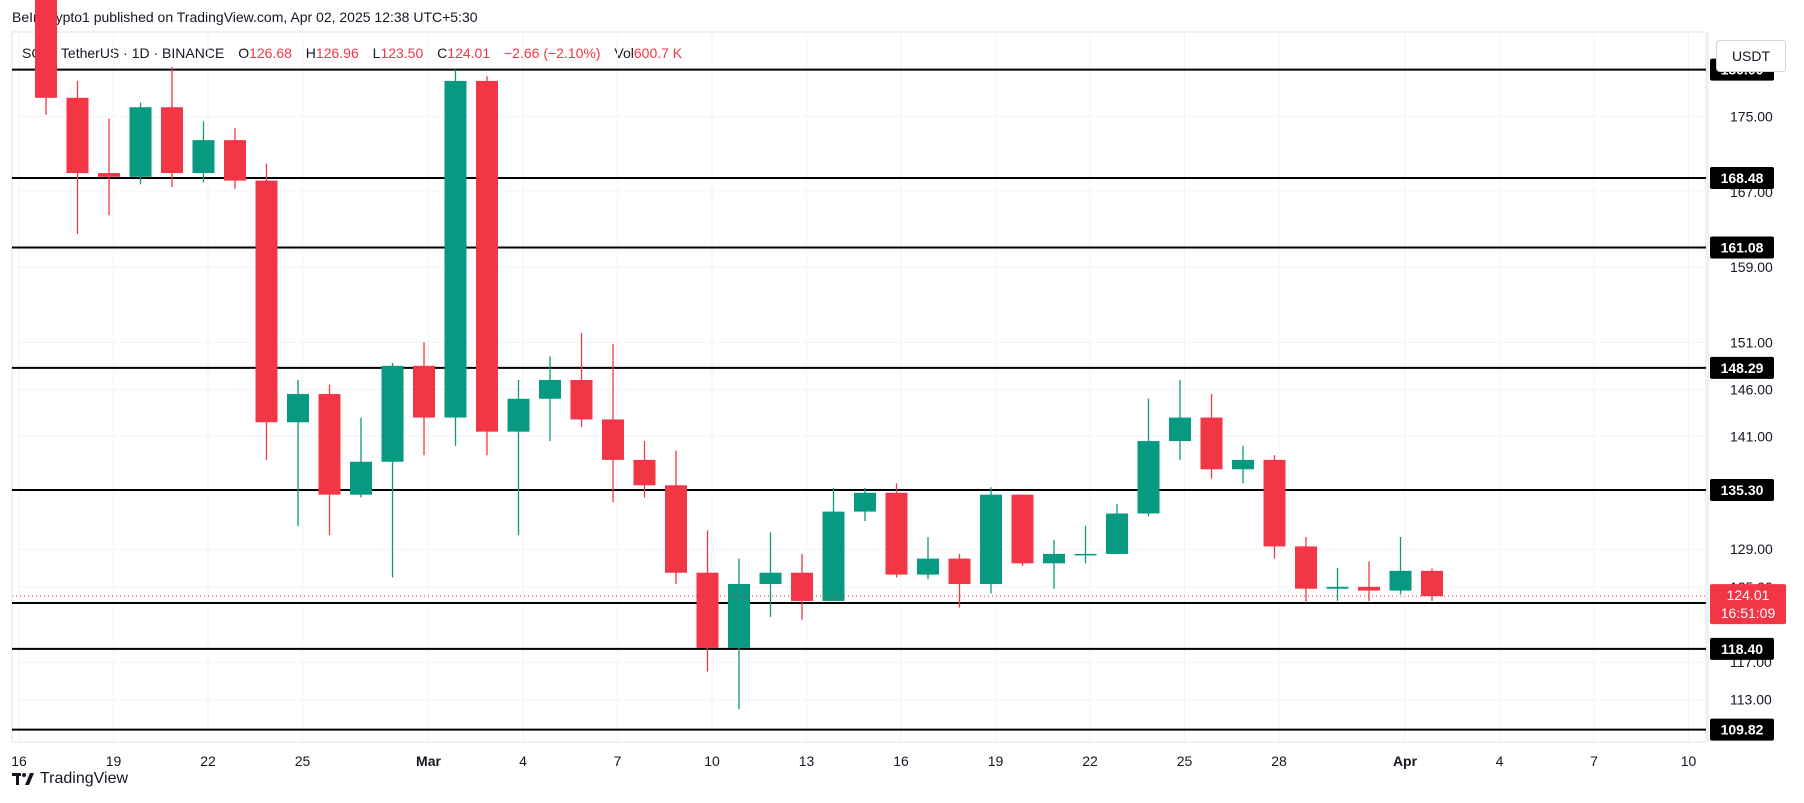 The image size is (1804, 803). Describe the element at coordinates (853, 761) in the screenshot. I see `time-axis: 16 19 22 25 Mar 4 7 10 13 16 19 22 25 28 Apr 4 7 10` at that location.